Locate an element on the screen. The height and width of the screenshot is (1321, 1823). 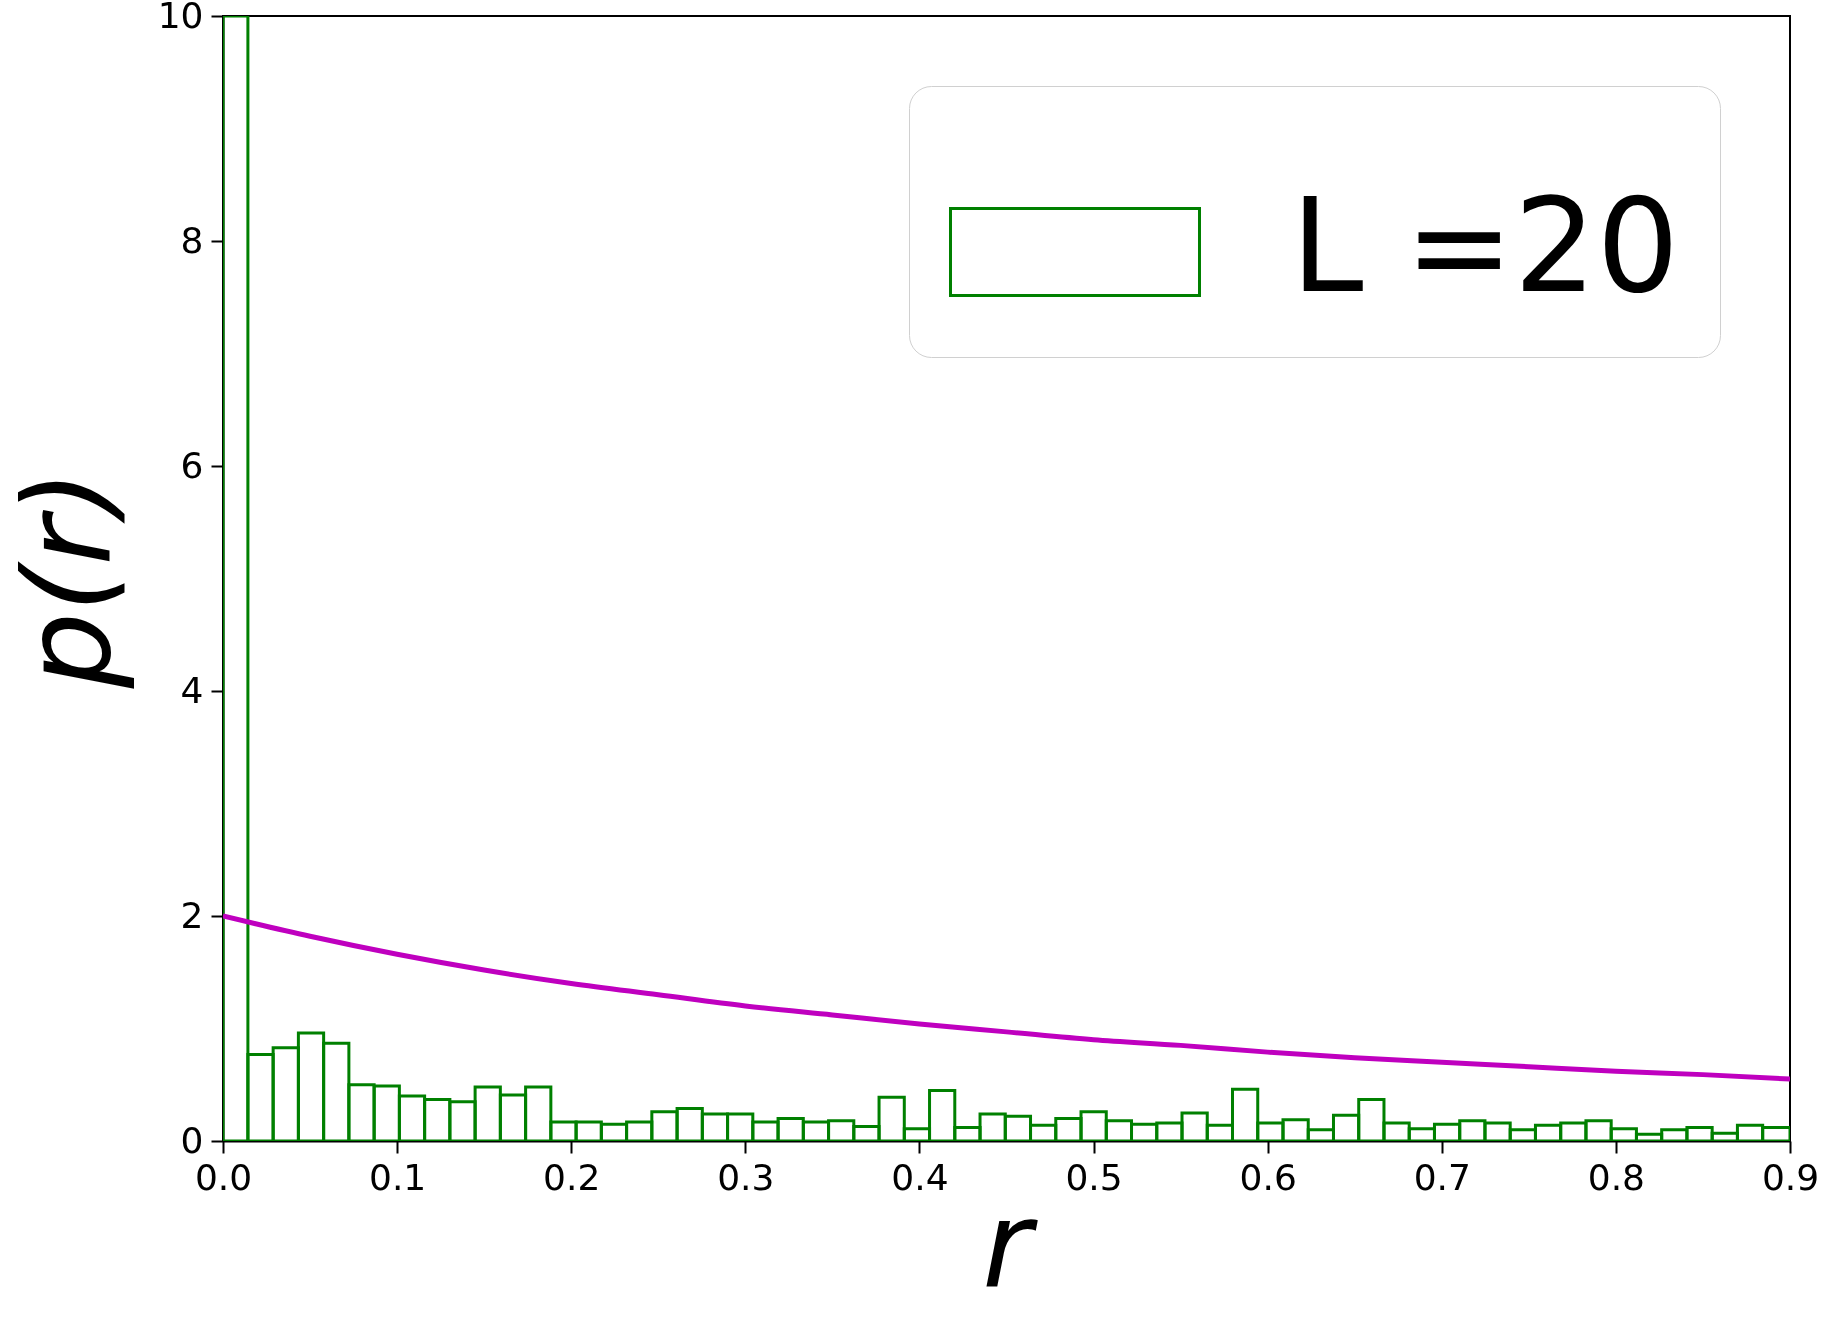
x-tick-label: 0.6 is located at coordinates (1268, 1177).